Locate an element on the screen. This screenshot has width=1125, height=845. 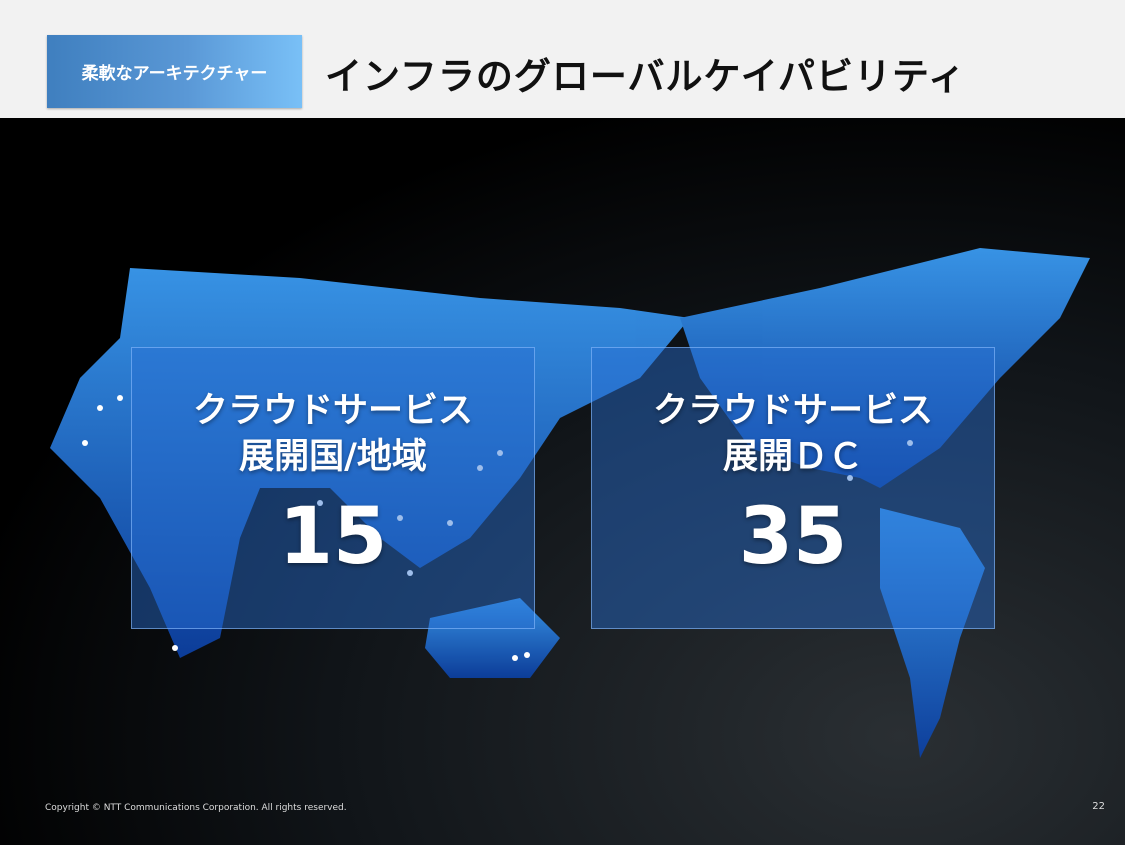
stat-card-datacenters: クラウドサービス 展開ＤＣ 35 is located at coordinates (793, 488).